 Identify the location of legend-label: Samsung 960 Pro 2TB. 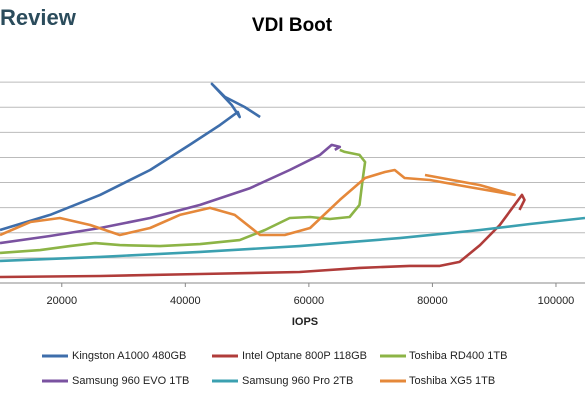
(297, 381).